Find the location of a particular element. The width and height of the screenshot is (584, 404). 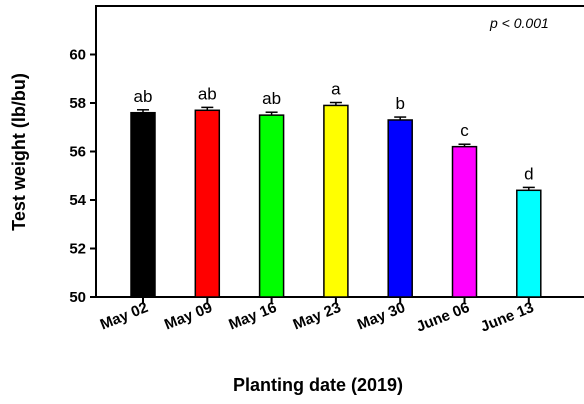

y-tick-label: 56 is located at coordinates (77, 152).